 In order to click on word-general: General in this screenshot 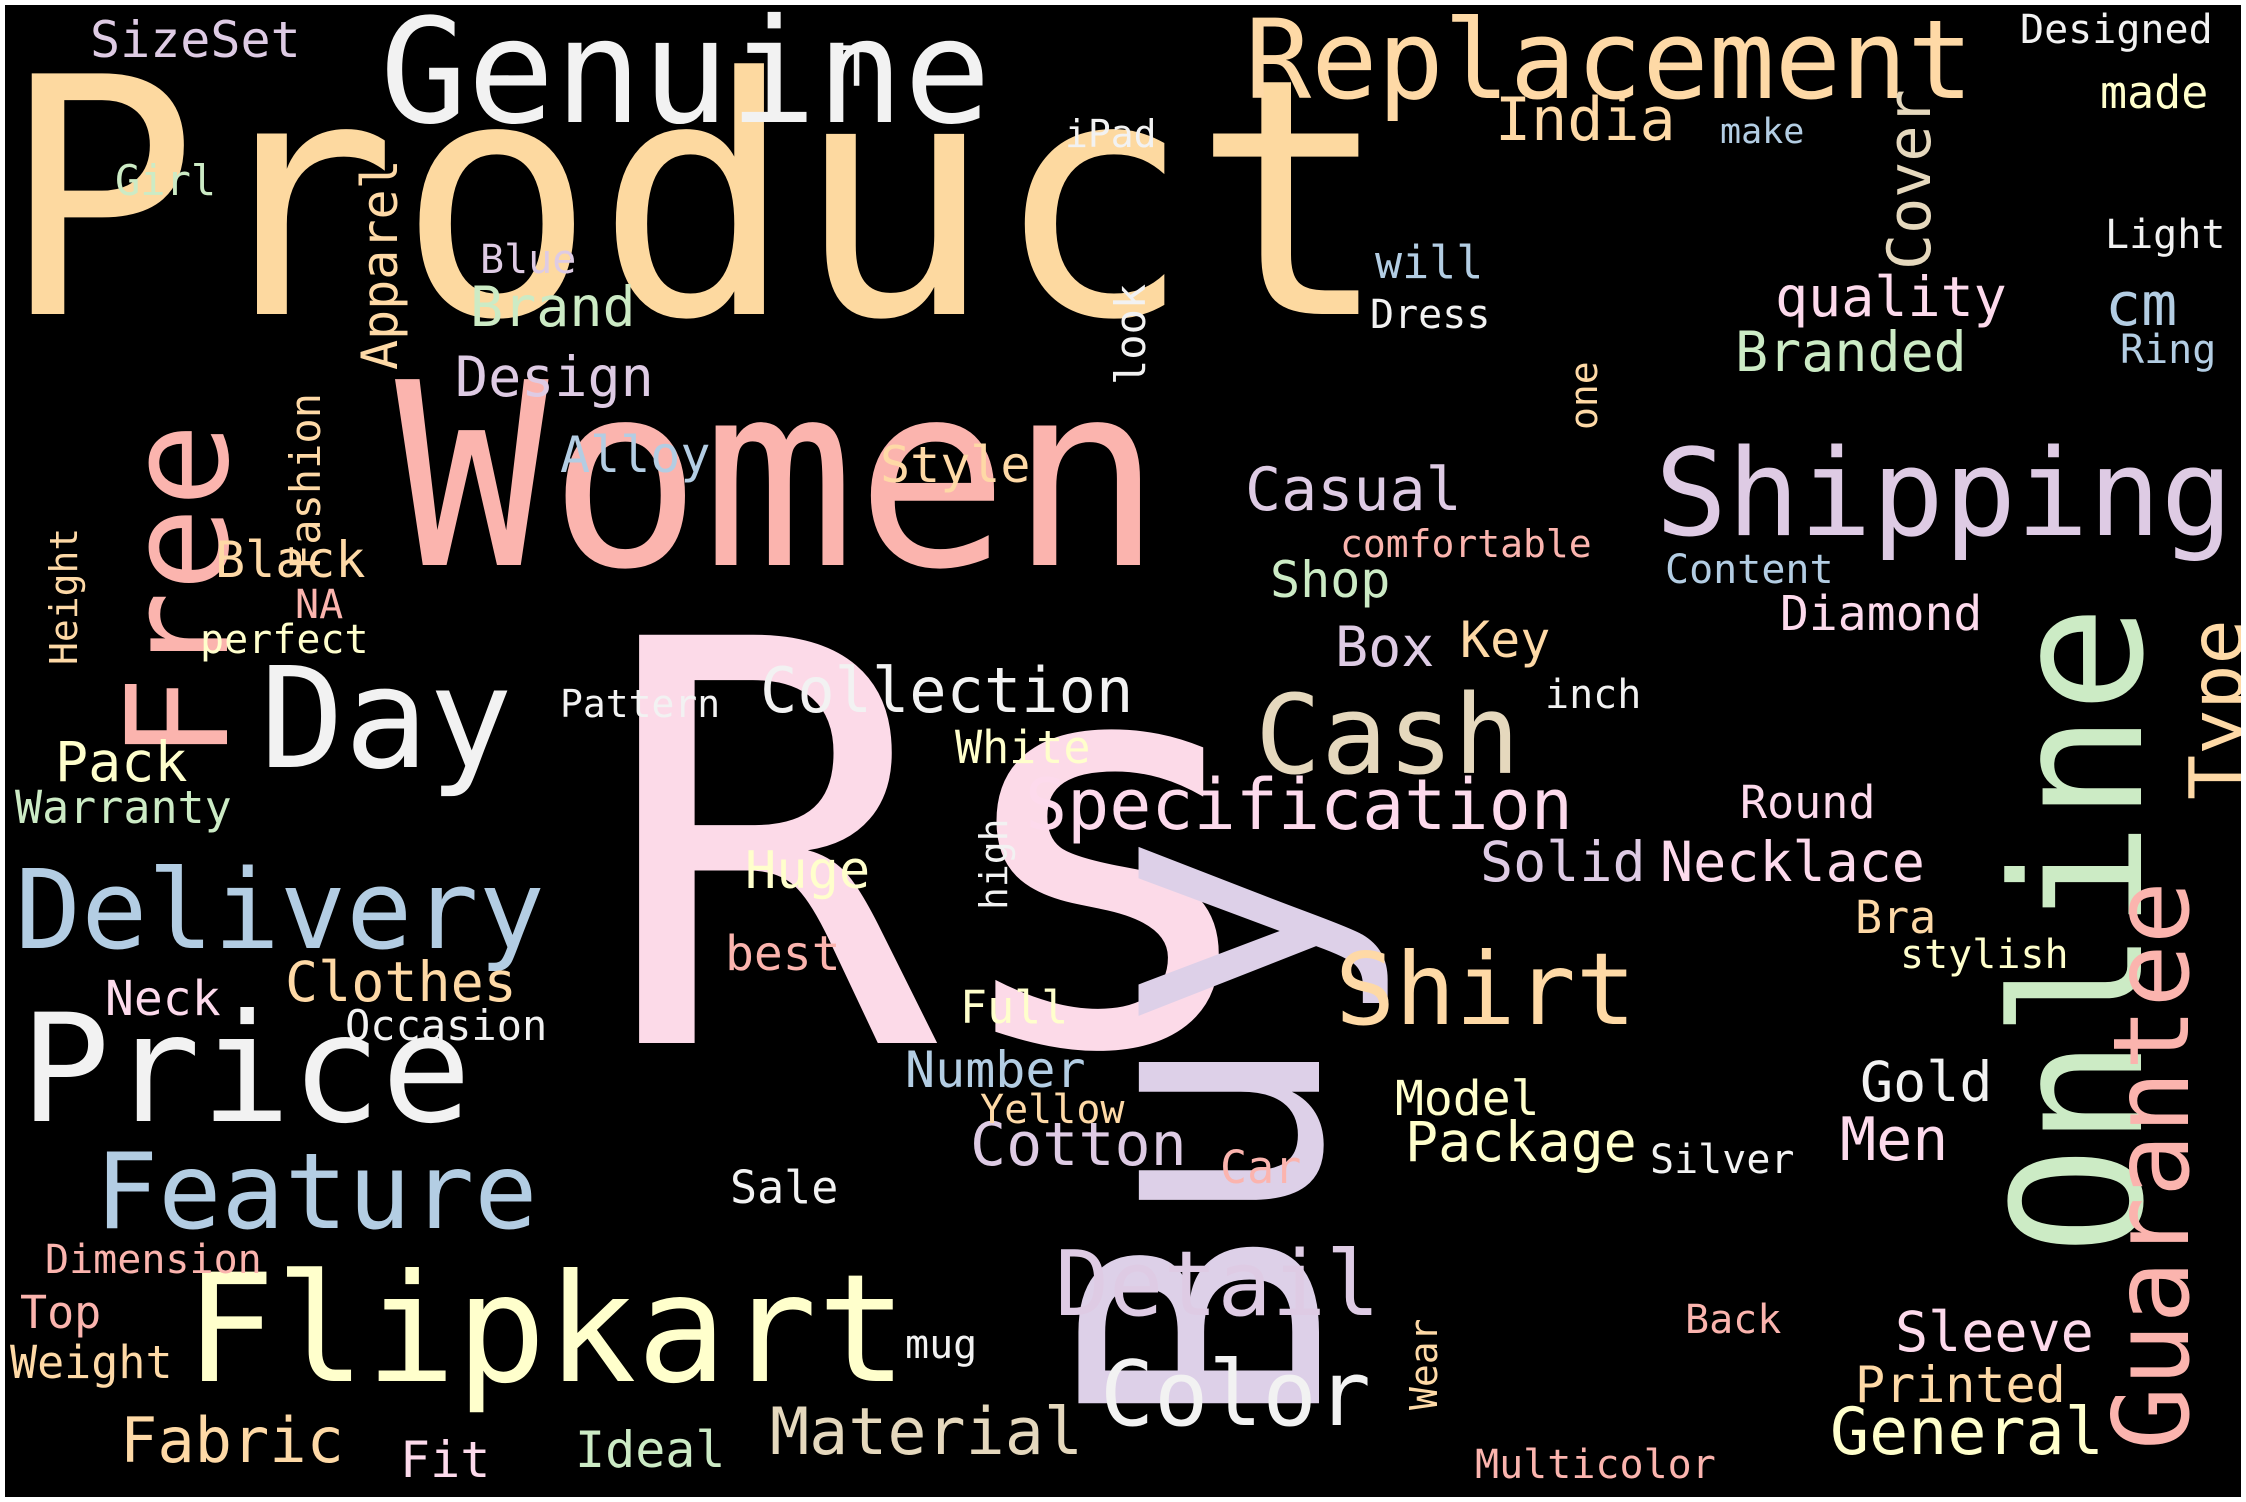, I will do `click(1967, 1432)`.